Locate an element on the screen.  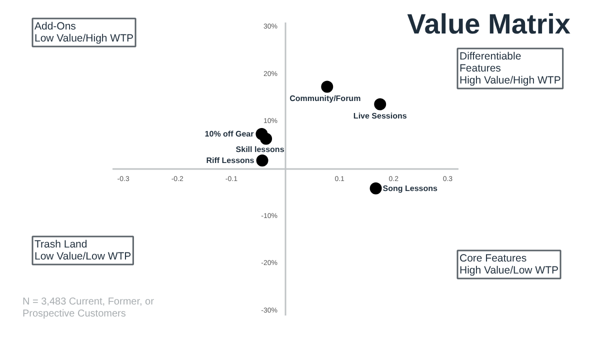
annotation: Add-Ons Low Value/High WTP is located at coordinates (84, 32).